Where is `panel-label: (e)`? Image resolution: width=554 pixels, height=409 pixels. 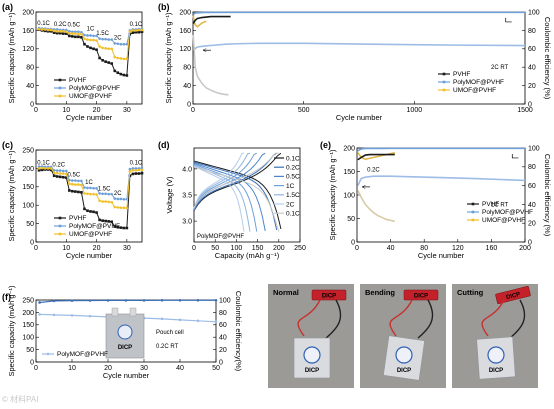 panel-label: (e) is located at coordinates (325, 145).